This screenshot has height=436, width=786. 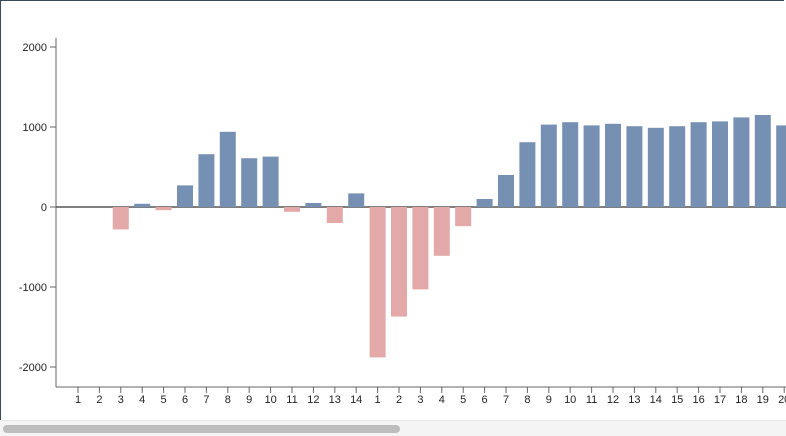 I want to click on x-tick-label: 17, so click(x=720, y=400).